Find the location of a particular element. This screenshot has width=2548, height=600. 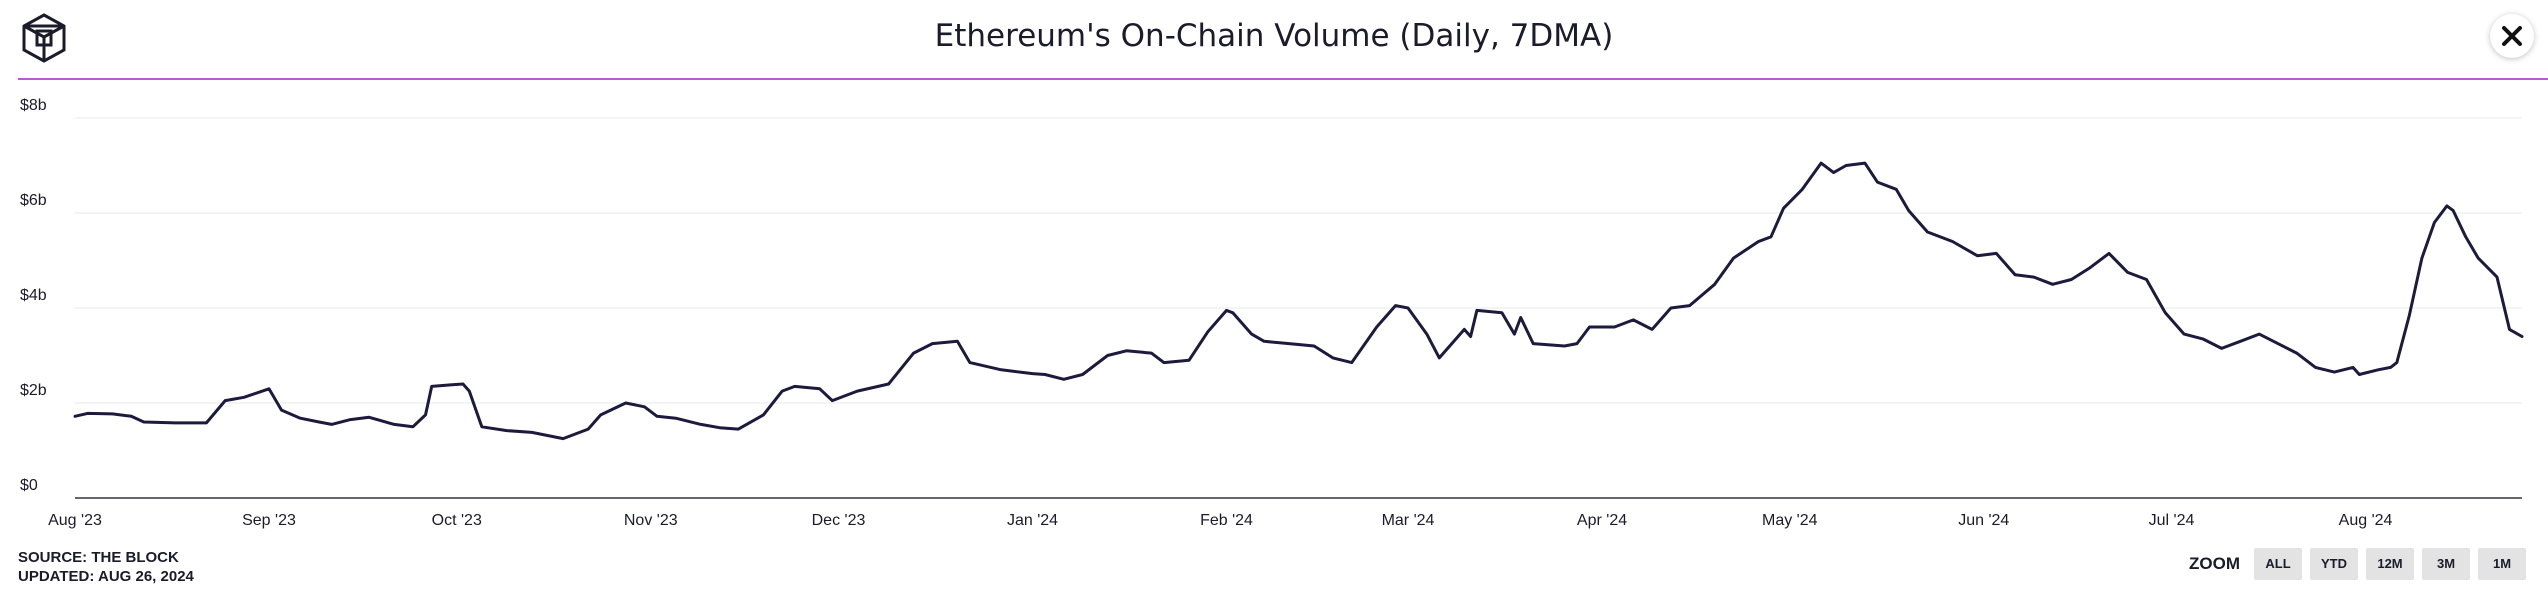

zoom-ytd-button: YTD is located at coordinates (2334, 564).